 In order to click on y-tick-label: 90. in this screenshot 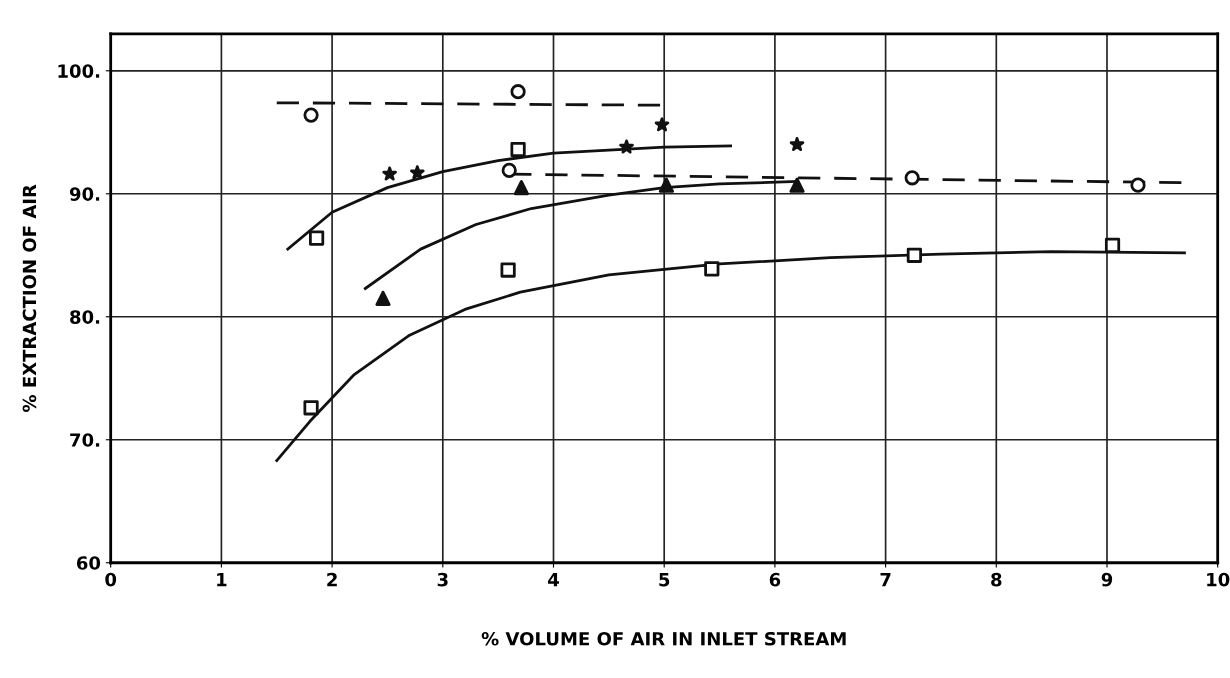, I will do `click(84, 194)`.